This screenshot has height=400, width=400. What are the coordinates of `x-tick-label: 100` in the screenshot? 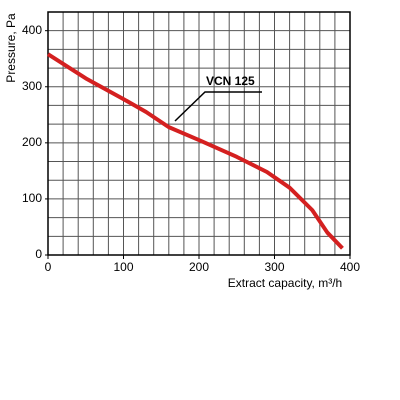 It's located at (123, 267).